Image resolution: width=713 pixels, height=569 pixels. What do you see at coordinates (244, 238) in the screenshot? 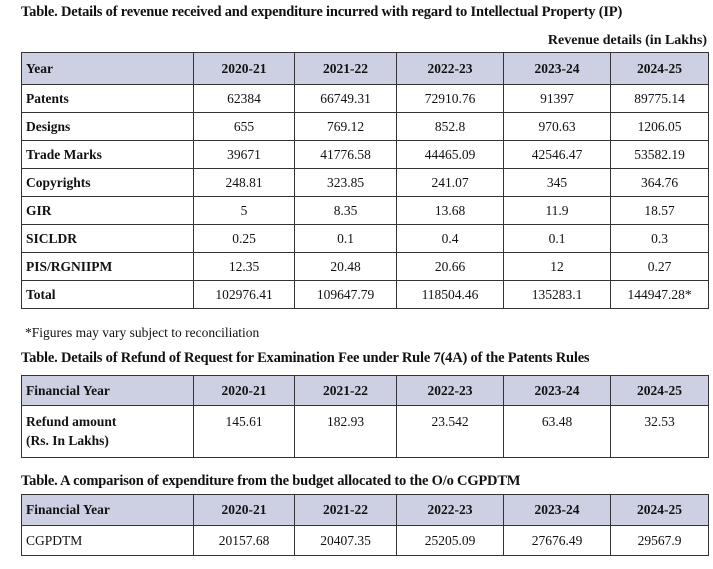
I see `table-cell: 0.25` at bounding box center [244, 238].